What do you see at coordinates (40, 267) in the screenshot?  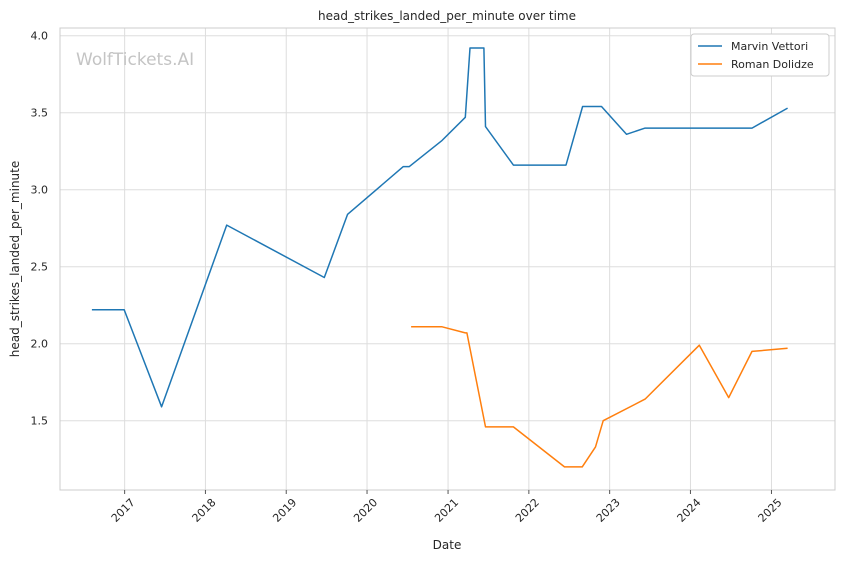 I see `y-tick-label: 2.5` at bounding box center [40, 267].